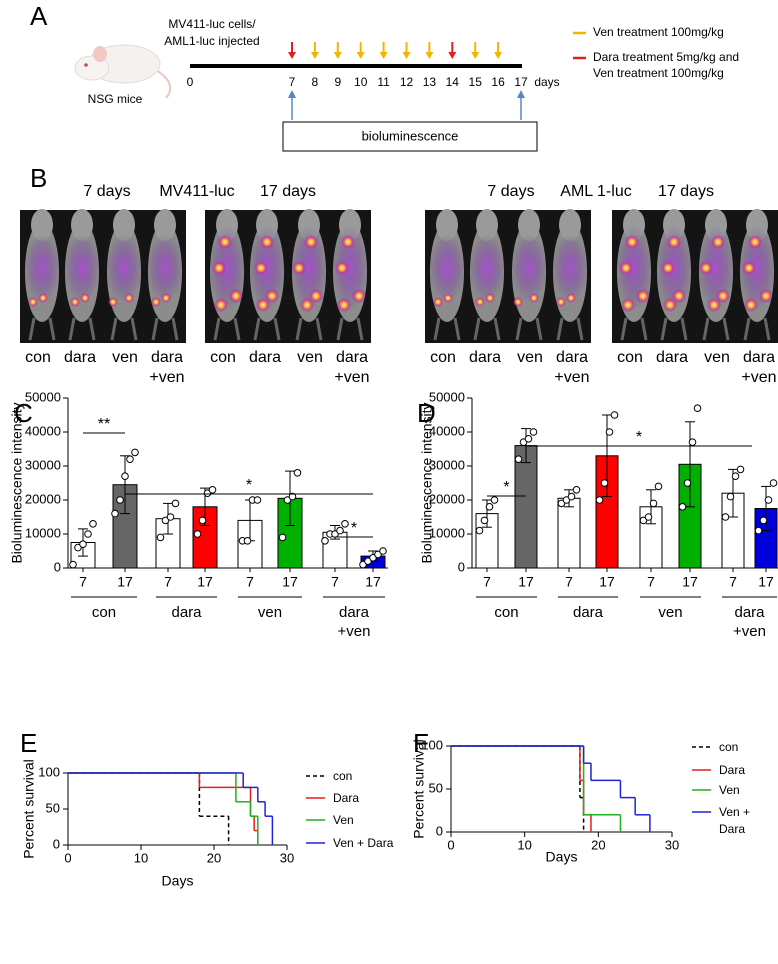  I want to click on mouse-label: con, so click(38, 357).